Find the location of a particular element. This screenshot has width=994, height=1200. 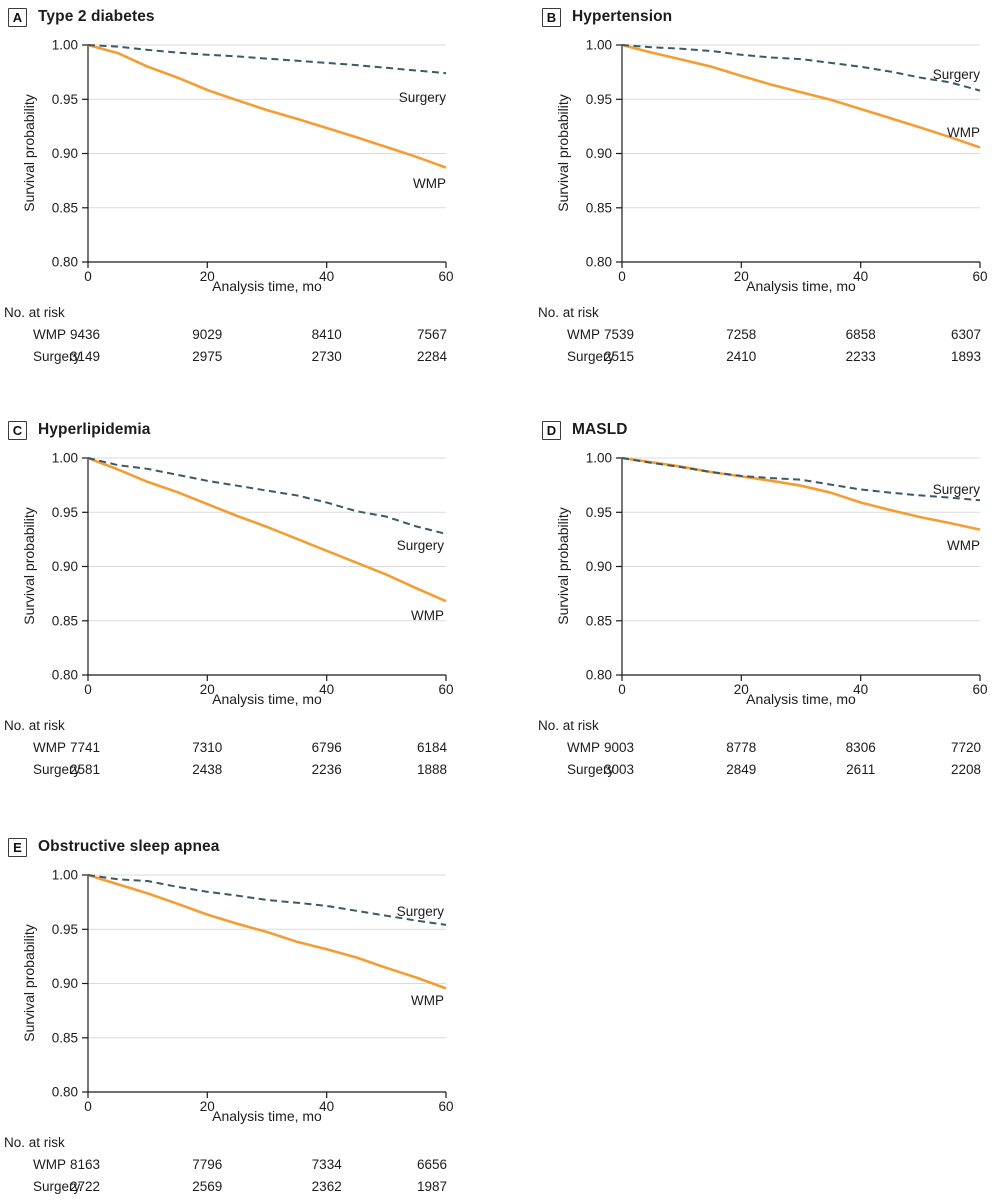

risk-value: 2581 is located at coordinates (85, 769).